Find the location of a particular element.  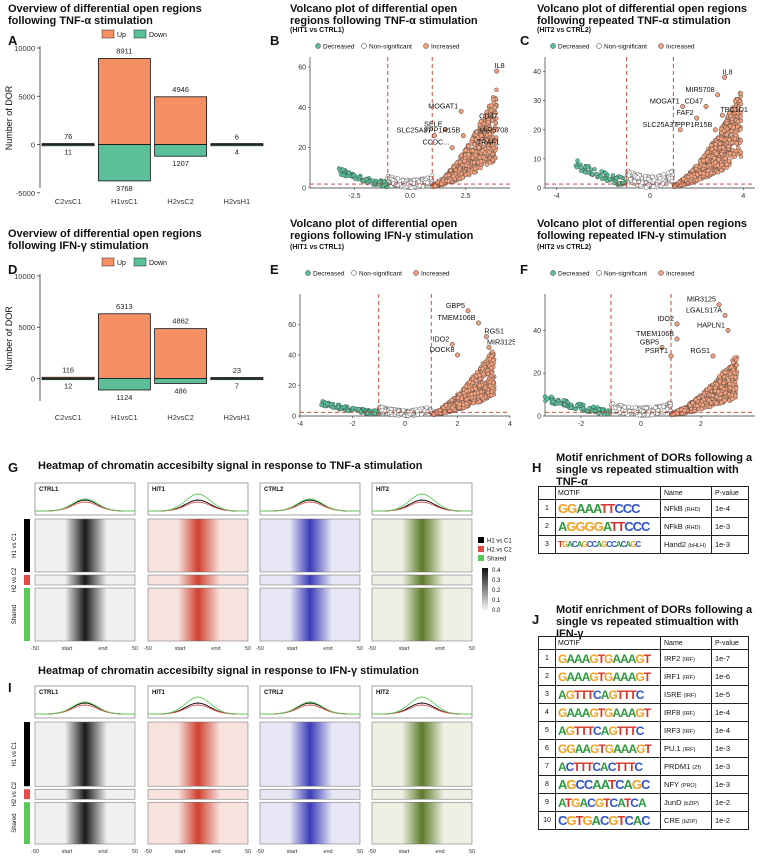

rank-number: 2 is located at coordinates (547, 526).